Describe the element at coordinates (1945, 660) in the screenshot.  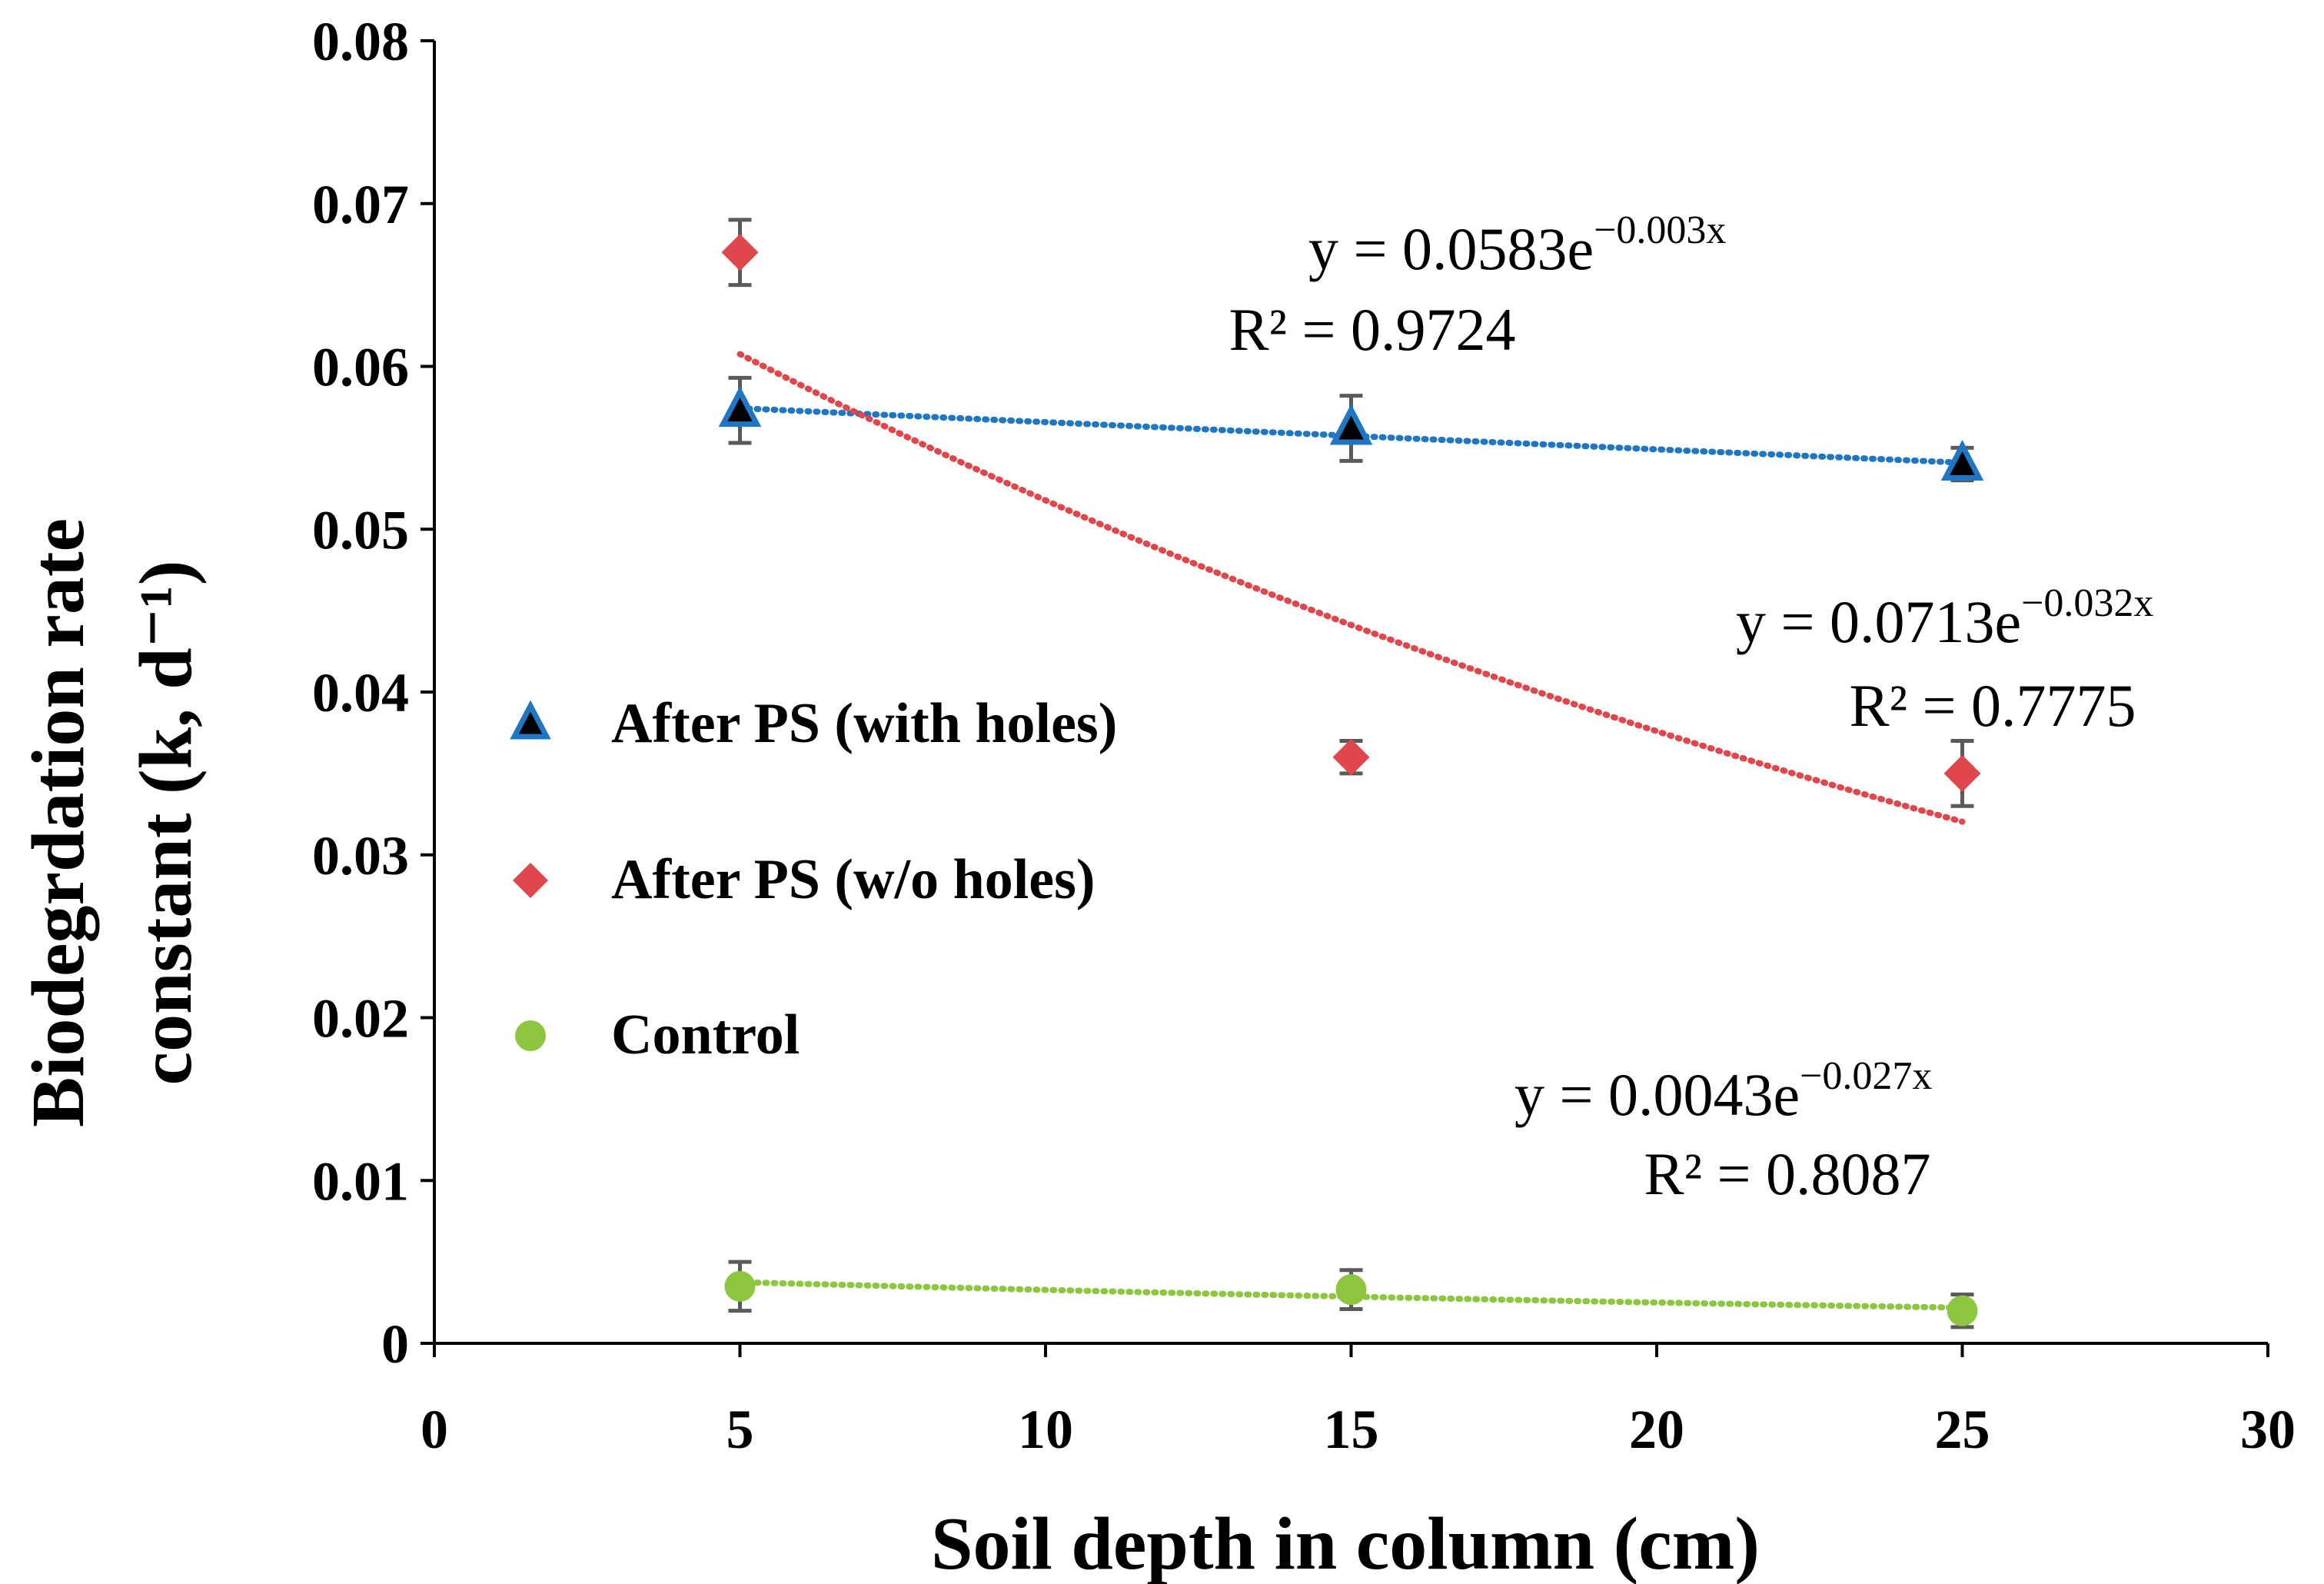
I see `equation-without-holes: y = 0.0713e−0.032x R² = 0.7775` at that location.